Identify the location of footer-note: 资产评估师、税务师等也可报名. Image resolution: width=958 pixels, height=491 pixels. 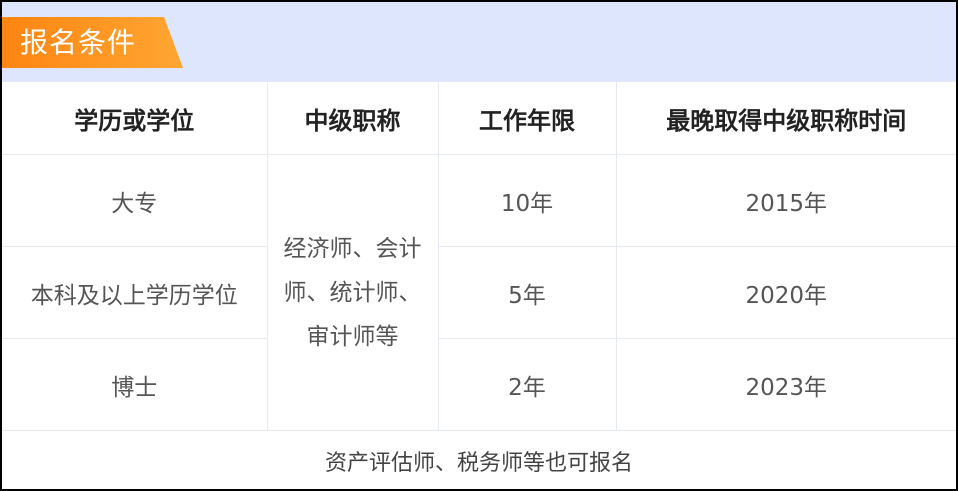
(479, 460).